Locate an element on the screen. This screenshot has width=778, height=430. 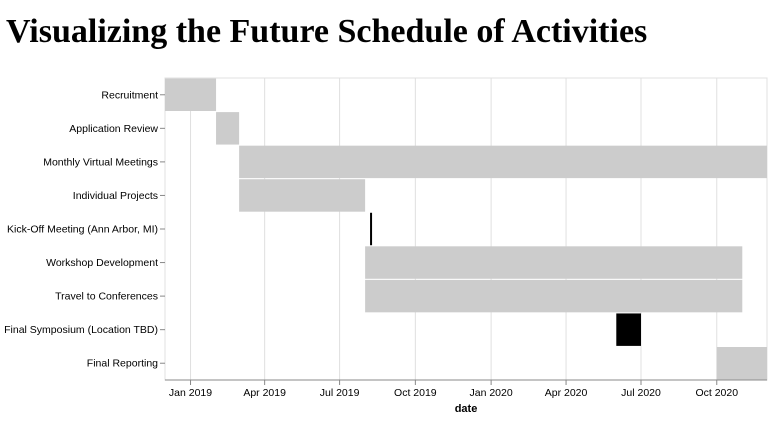
x-tick-label: Apr 2019 is located at coordinates (264, 393).